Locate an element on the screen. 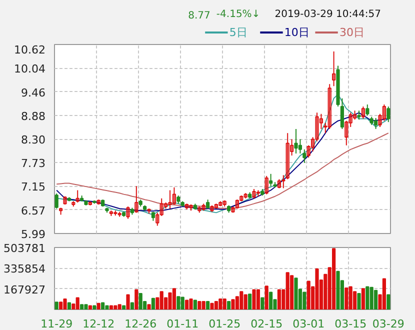 The image size is (415, 330). y-tick-label: 5.99 is located at coordinates (33, 234).